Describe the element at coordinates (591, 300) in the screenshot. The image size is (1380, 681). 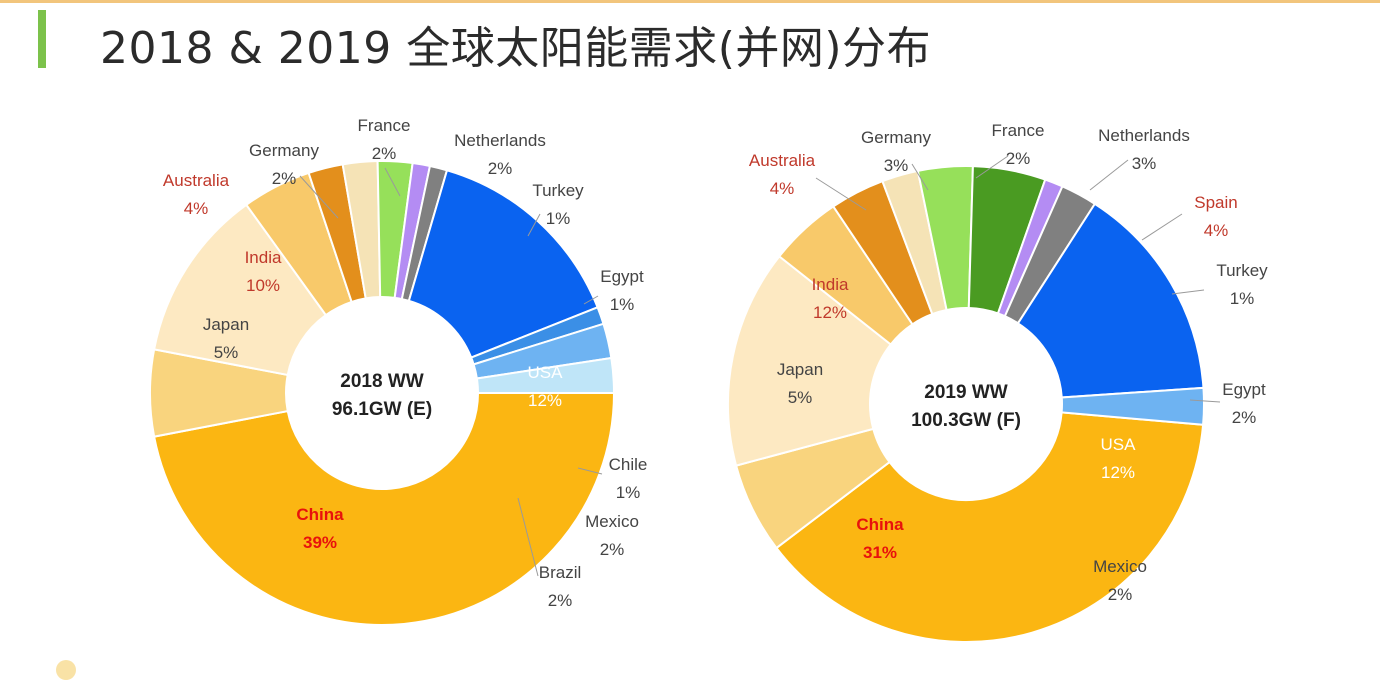
I see `leader-line-2018-egypt` at that location.